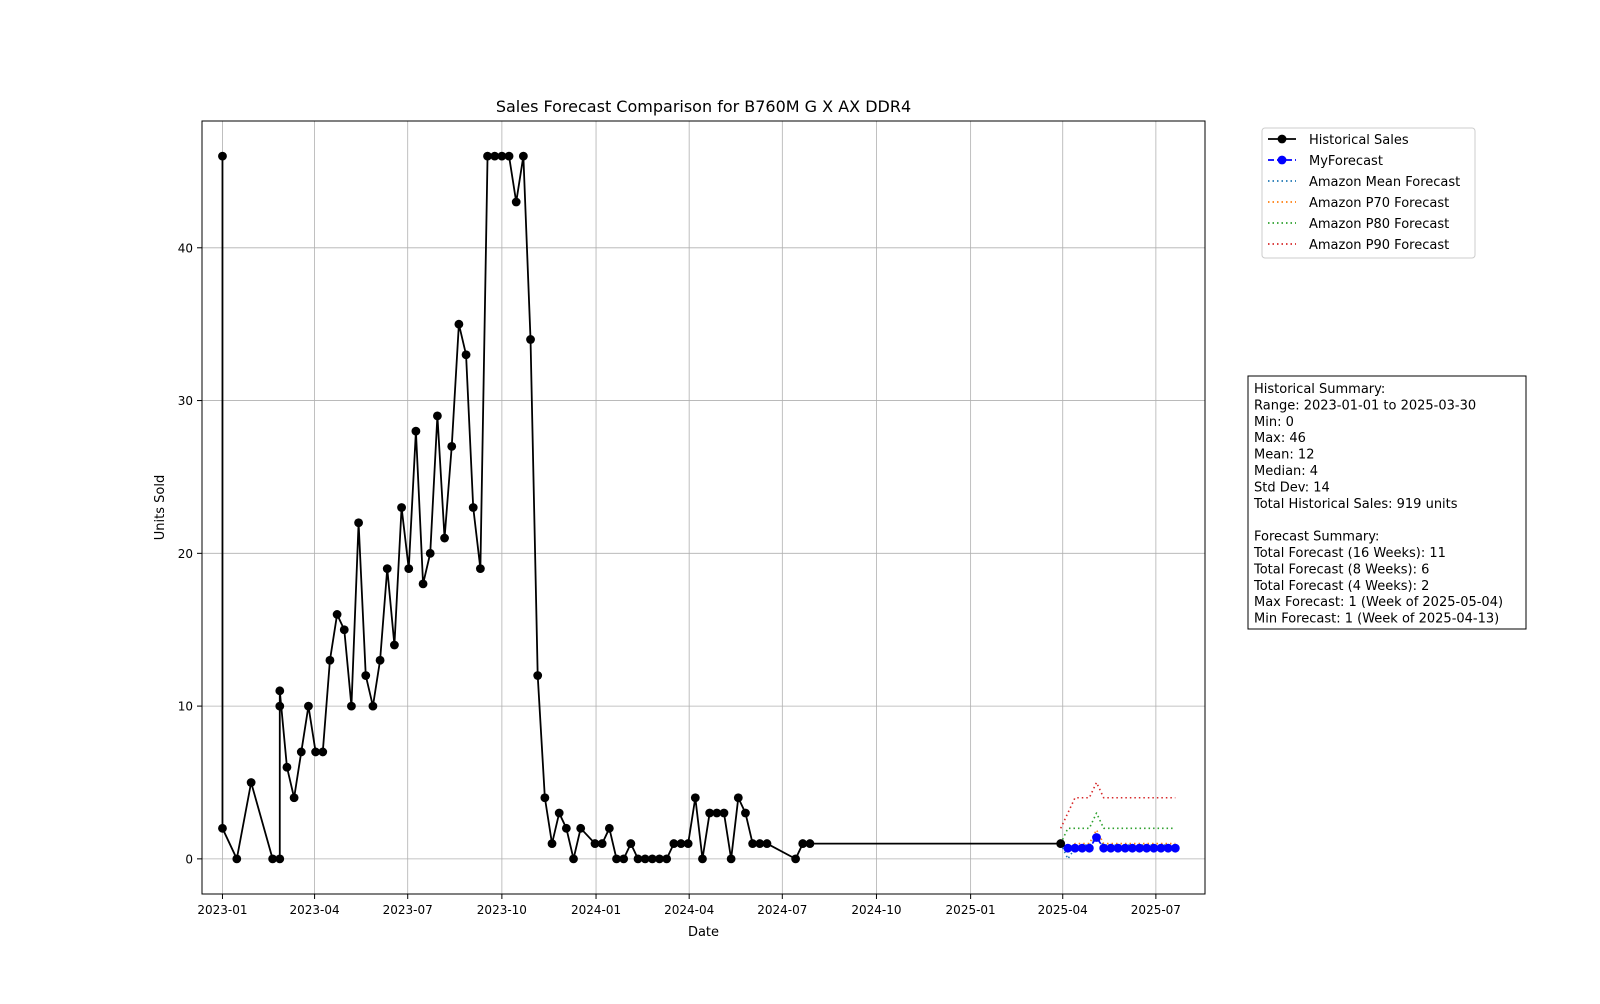 This screenshot has width=1600, height=1004. Describe the element at coordinates (185, 401) in the screenshot. I see `y-tick-label: 30` at that location.